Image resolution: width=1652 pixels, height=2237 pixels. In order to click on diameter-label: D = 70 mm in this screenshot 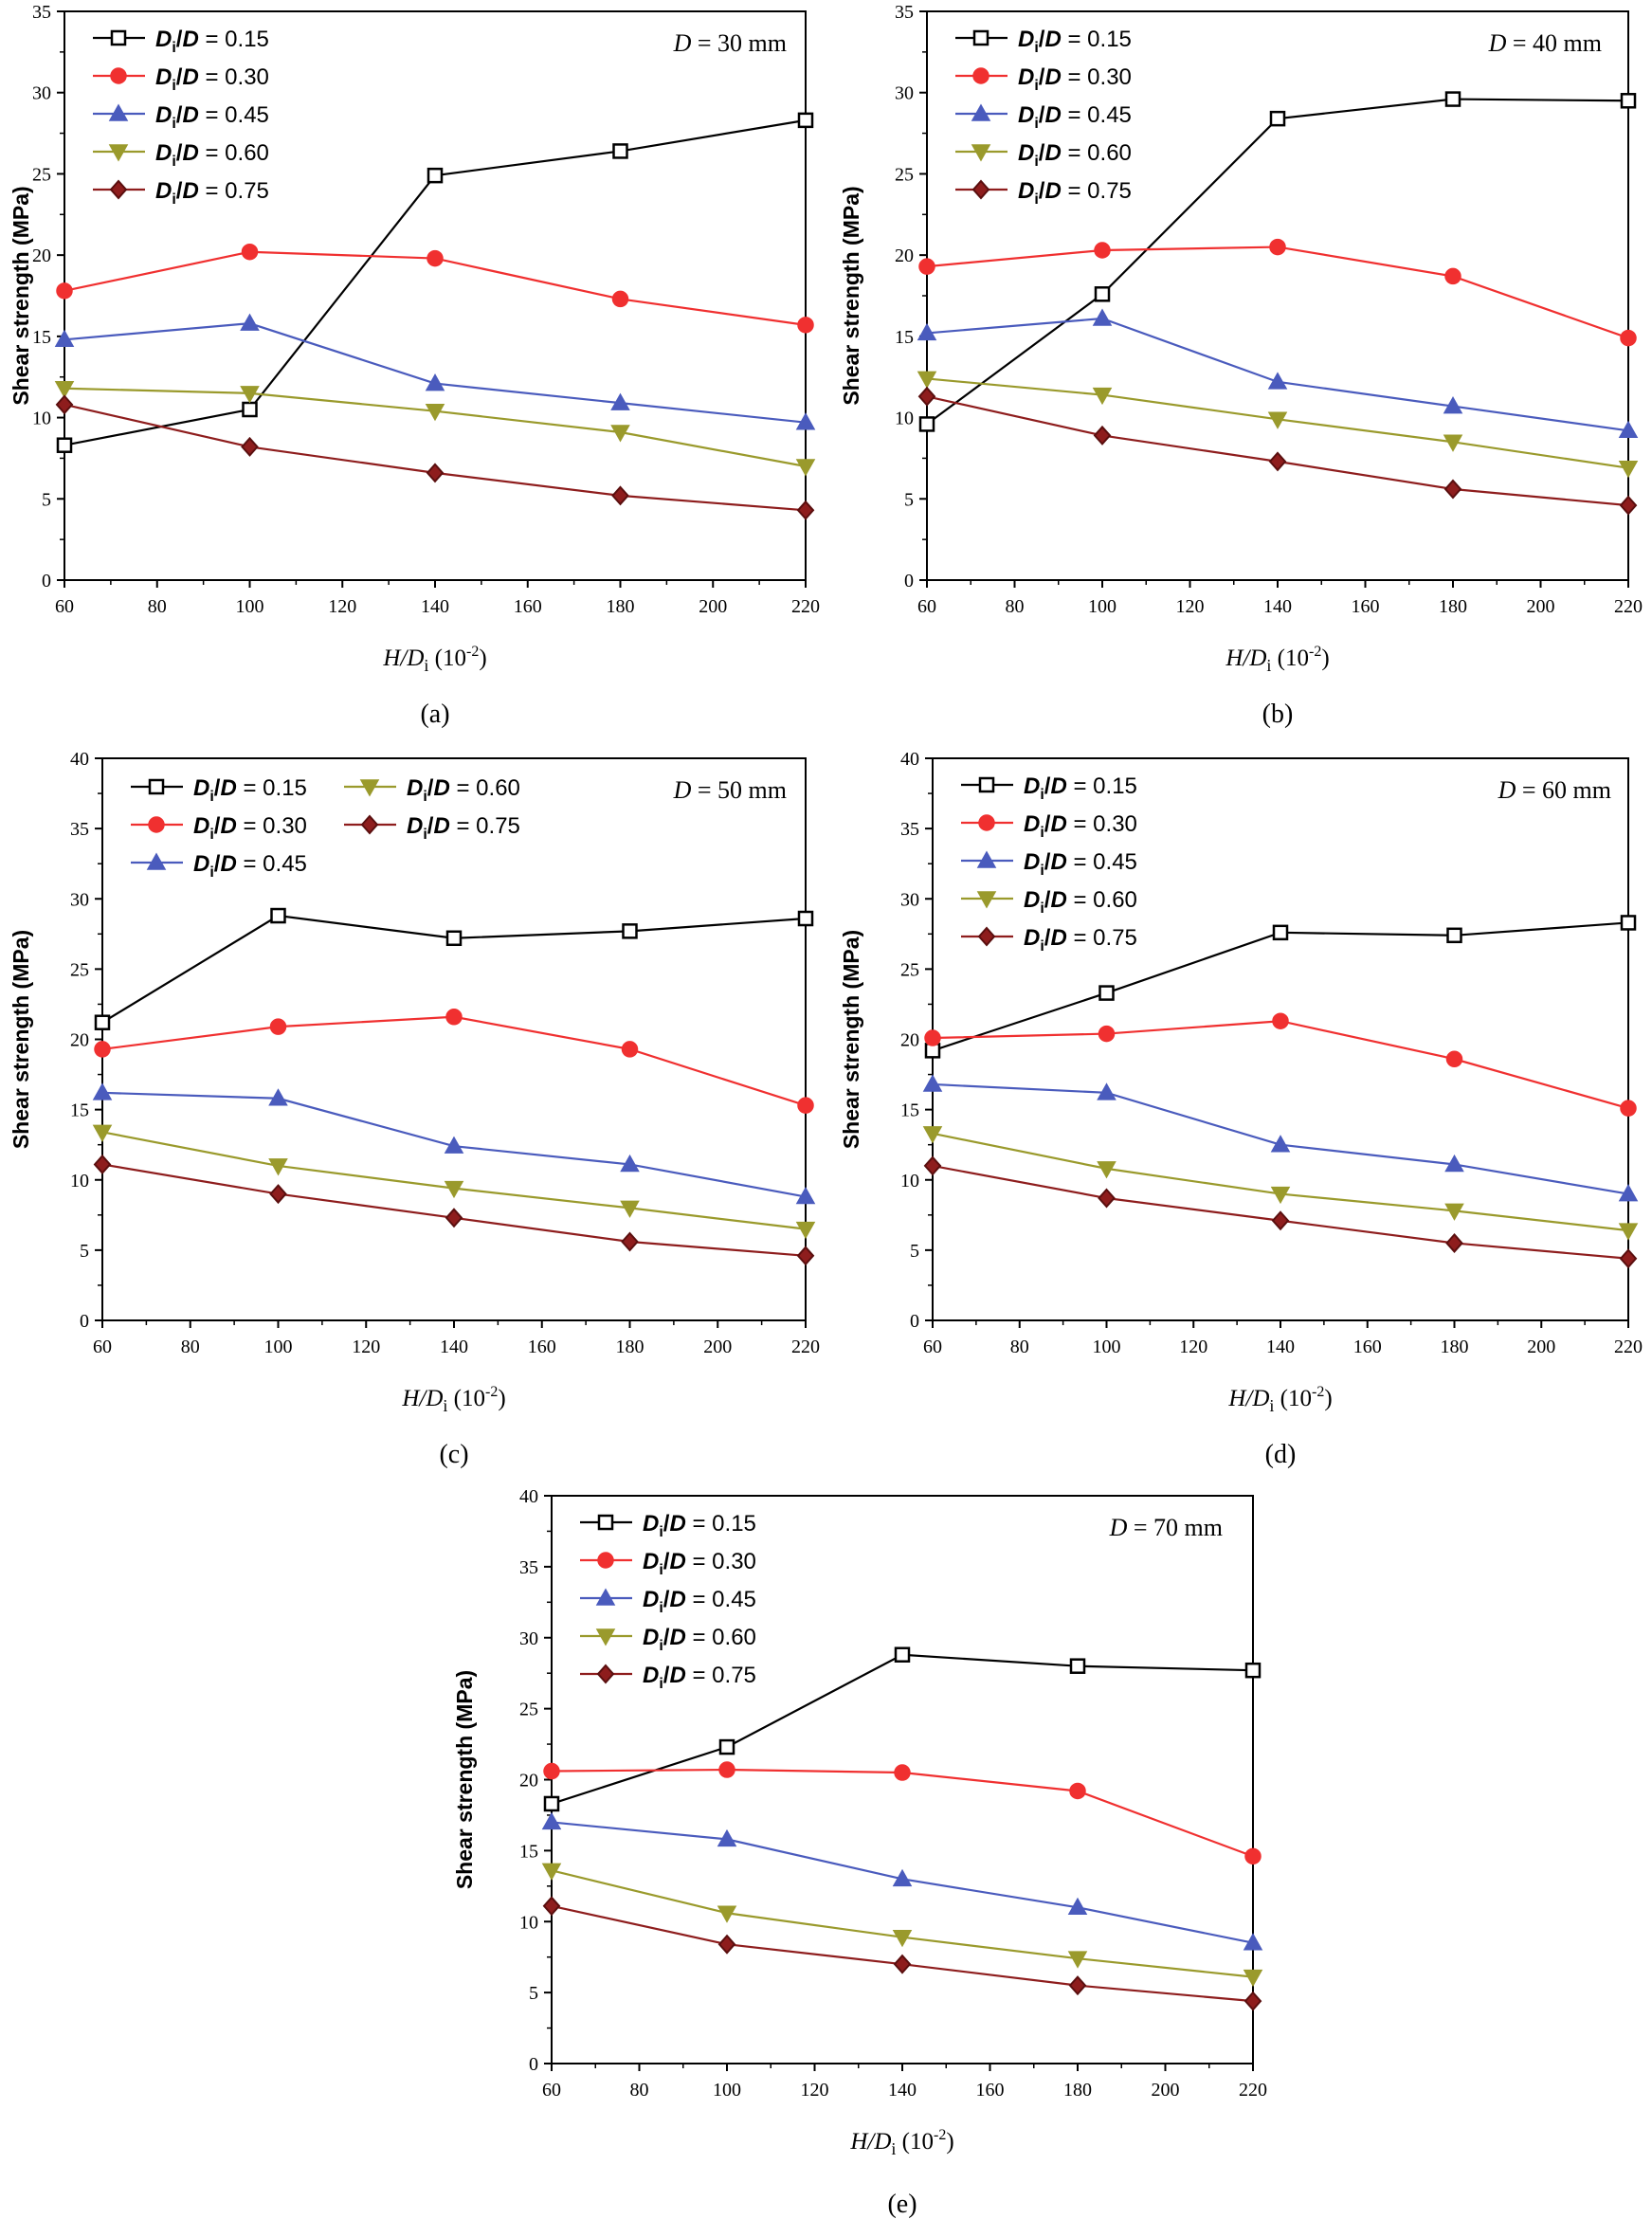, I will do `click(1166, 1527)`.